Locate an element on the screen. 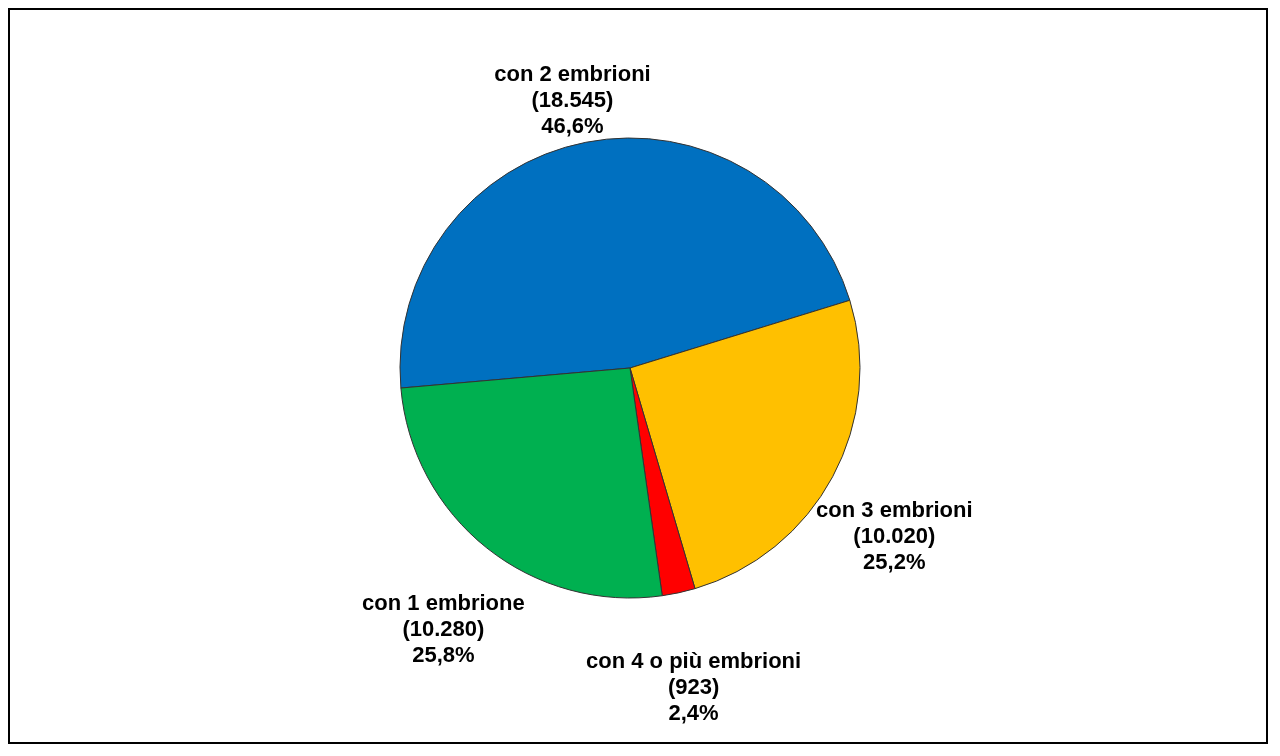  data-label: (10.280) 25,8% is located at coordinates (443, 641).